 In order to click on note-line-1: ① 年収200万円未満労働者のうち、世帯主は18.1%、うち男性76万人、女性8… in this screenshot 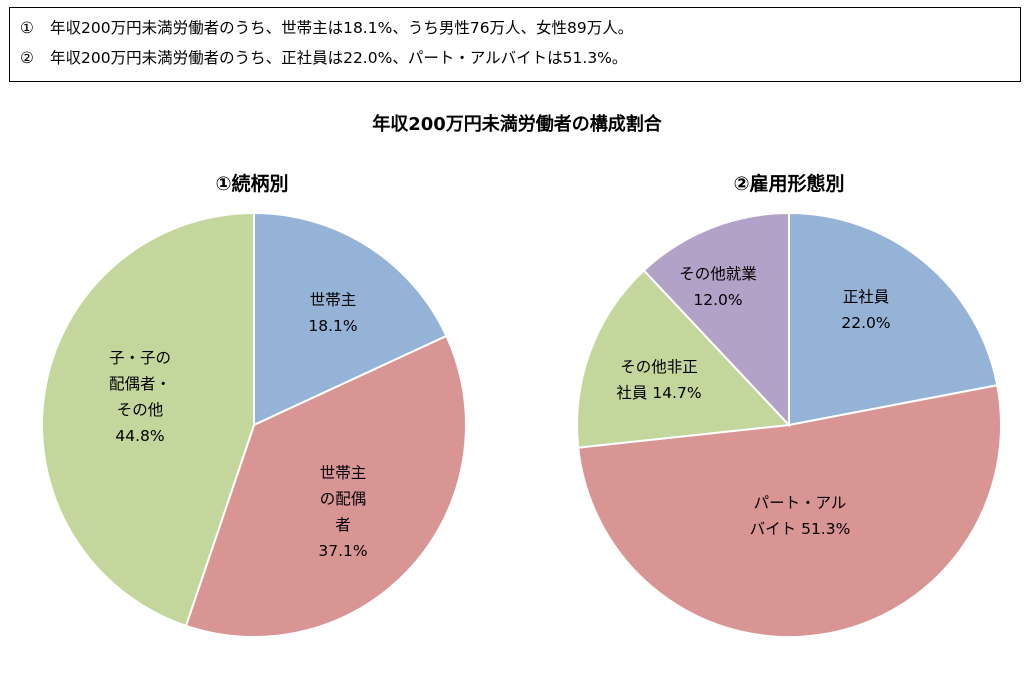, I will do `click(515, 28)`.